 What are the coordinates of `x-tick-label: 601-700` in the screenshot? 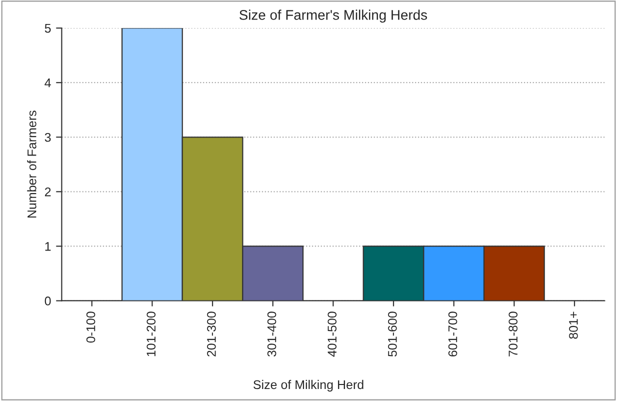 It's located at (453, 334).